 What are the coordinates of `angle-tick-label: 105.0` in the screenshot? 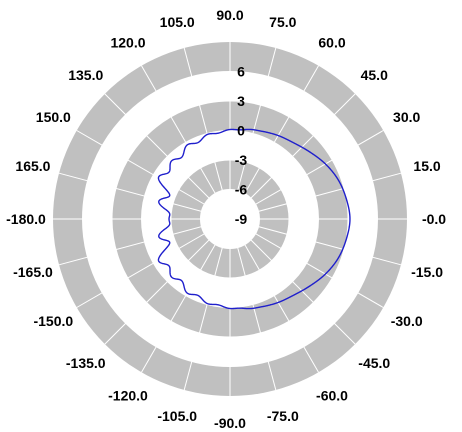 It's located at (177, 22).